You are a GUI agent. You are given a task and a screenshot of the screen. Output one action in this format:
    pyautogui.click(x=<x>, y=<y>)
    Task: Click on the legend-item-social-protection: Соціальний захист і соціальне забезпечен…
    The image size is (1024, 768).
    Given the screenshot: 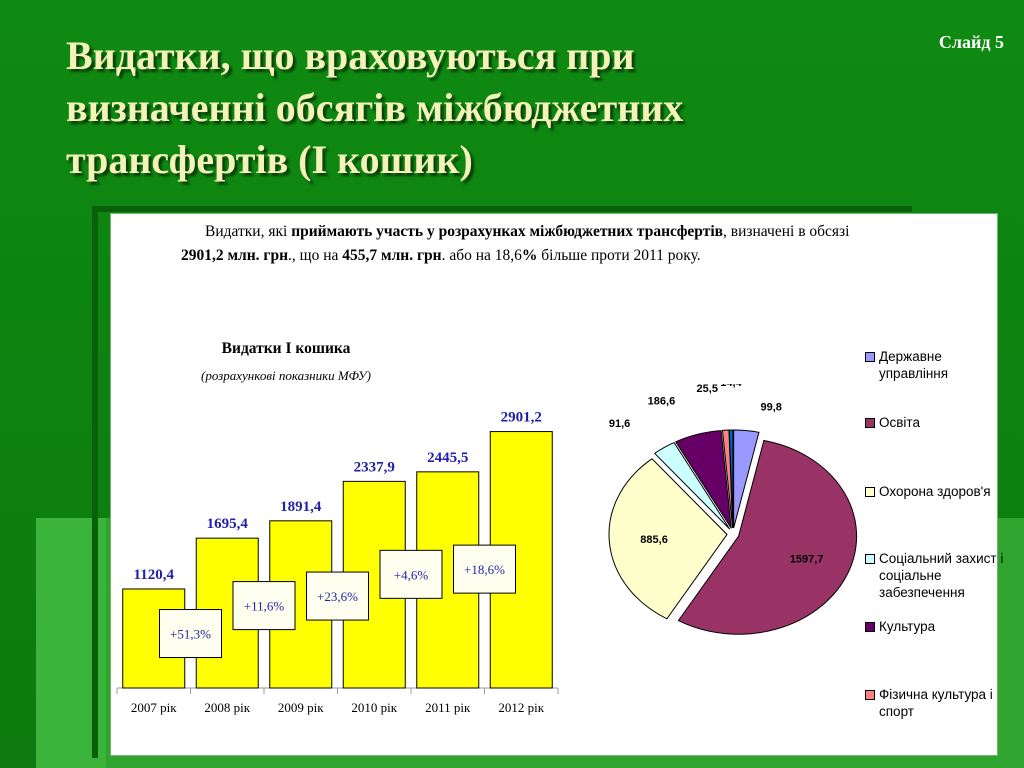 What is the action you would take?
    pyautogui.click(x=937, y=575)
    